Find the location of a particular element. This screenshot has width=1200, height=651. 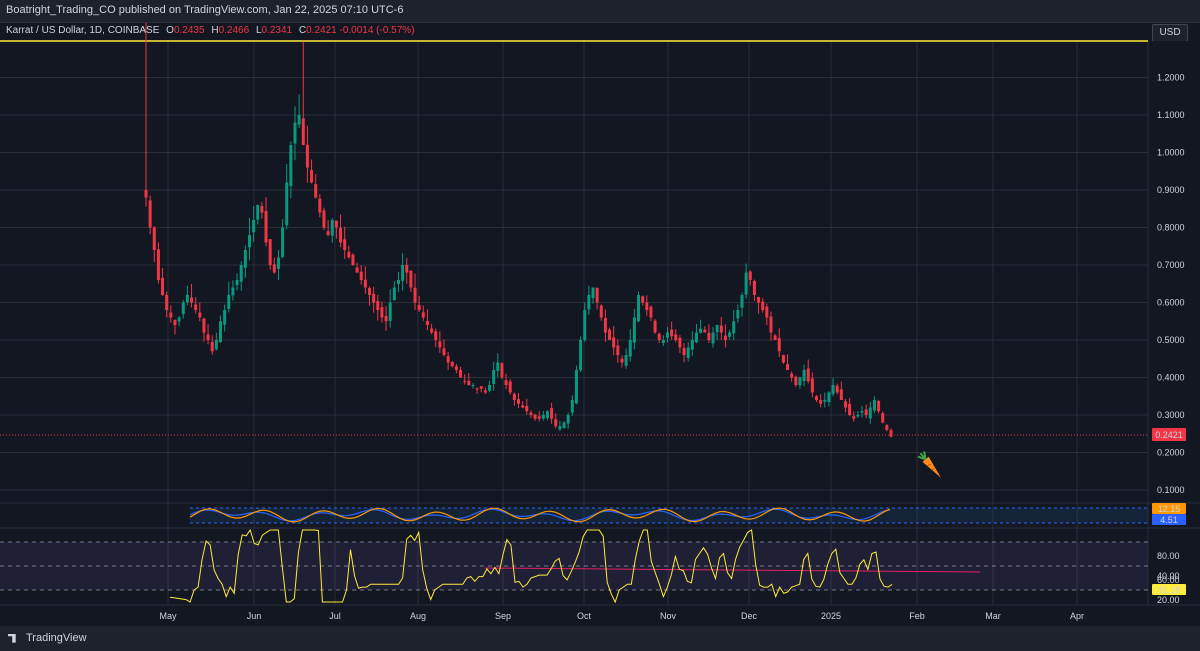

symbol-title: Karrat / US Dollar, 1D, COINBASE is located at coordinates (83, 30).